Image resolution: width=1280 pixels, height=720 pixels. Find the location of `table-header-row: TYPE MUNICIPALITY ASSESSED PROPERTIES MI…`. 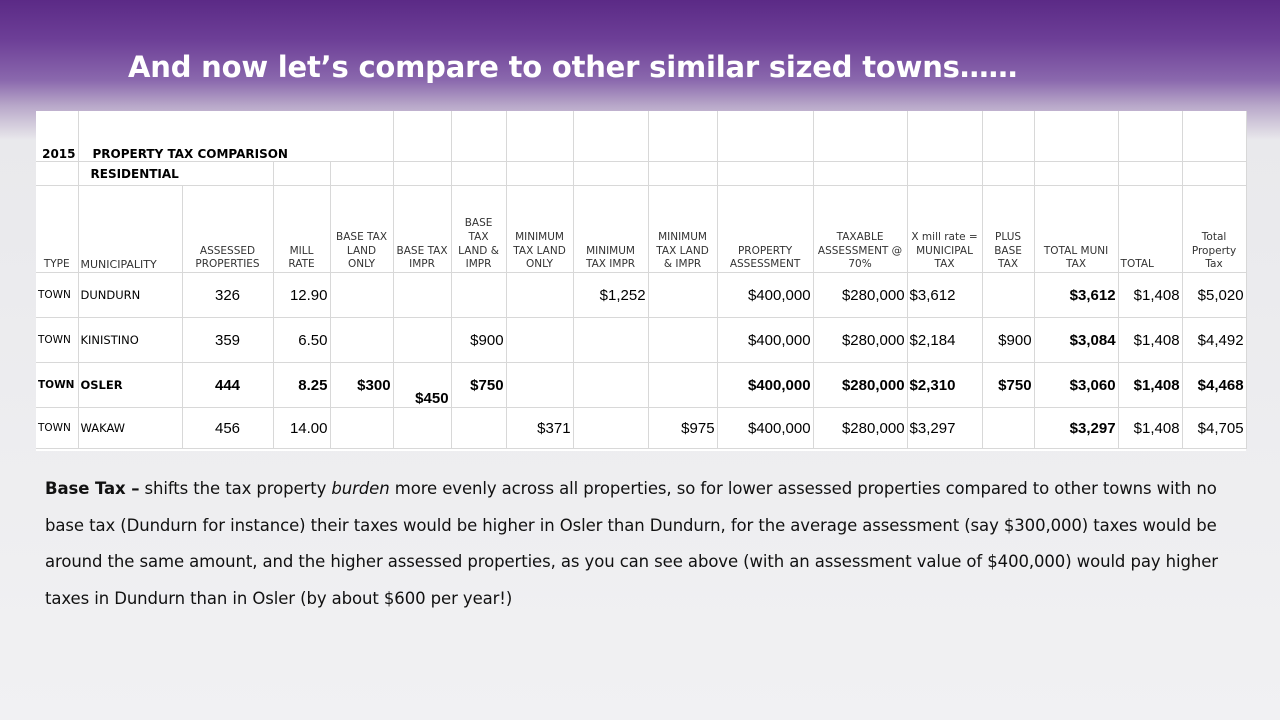

table-header-row: TYPE MUNICIPALITY ASSESSED PROPERTIES MI… is located at coordinates (641, 229).